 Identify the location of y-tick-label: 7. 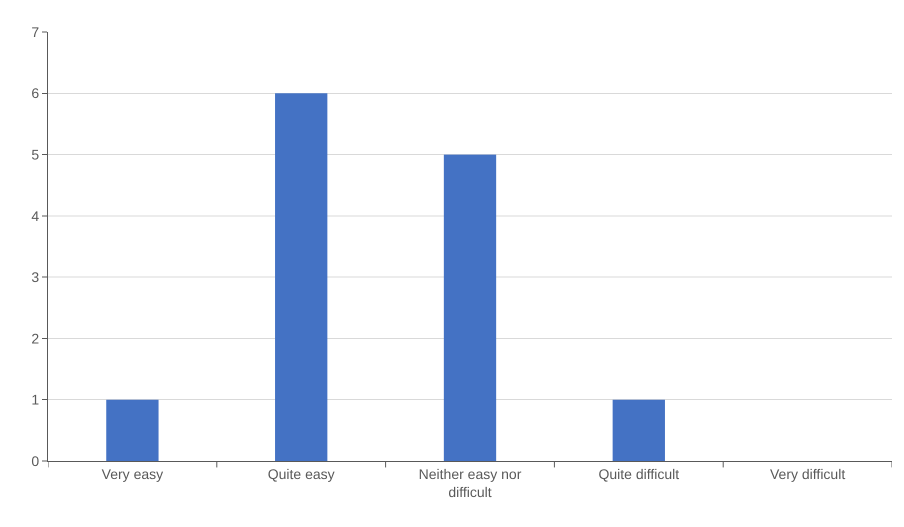
(35, 32).